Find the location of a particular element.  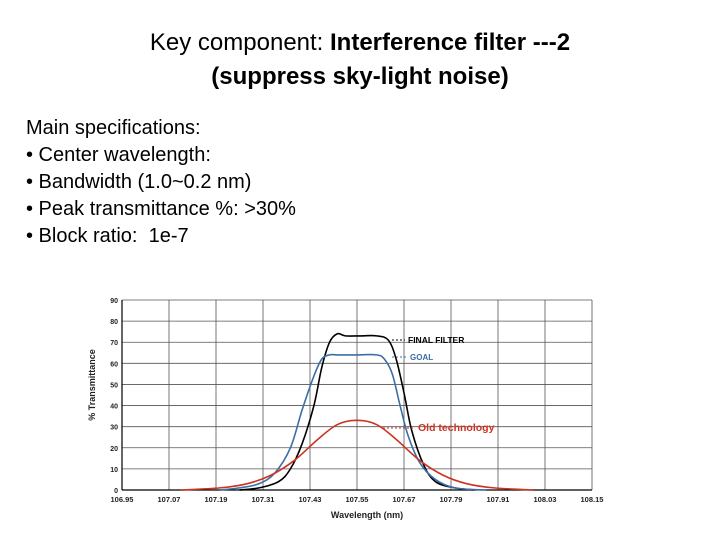

y-tick-label: 10 is located at coordinates (114, 470).